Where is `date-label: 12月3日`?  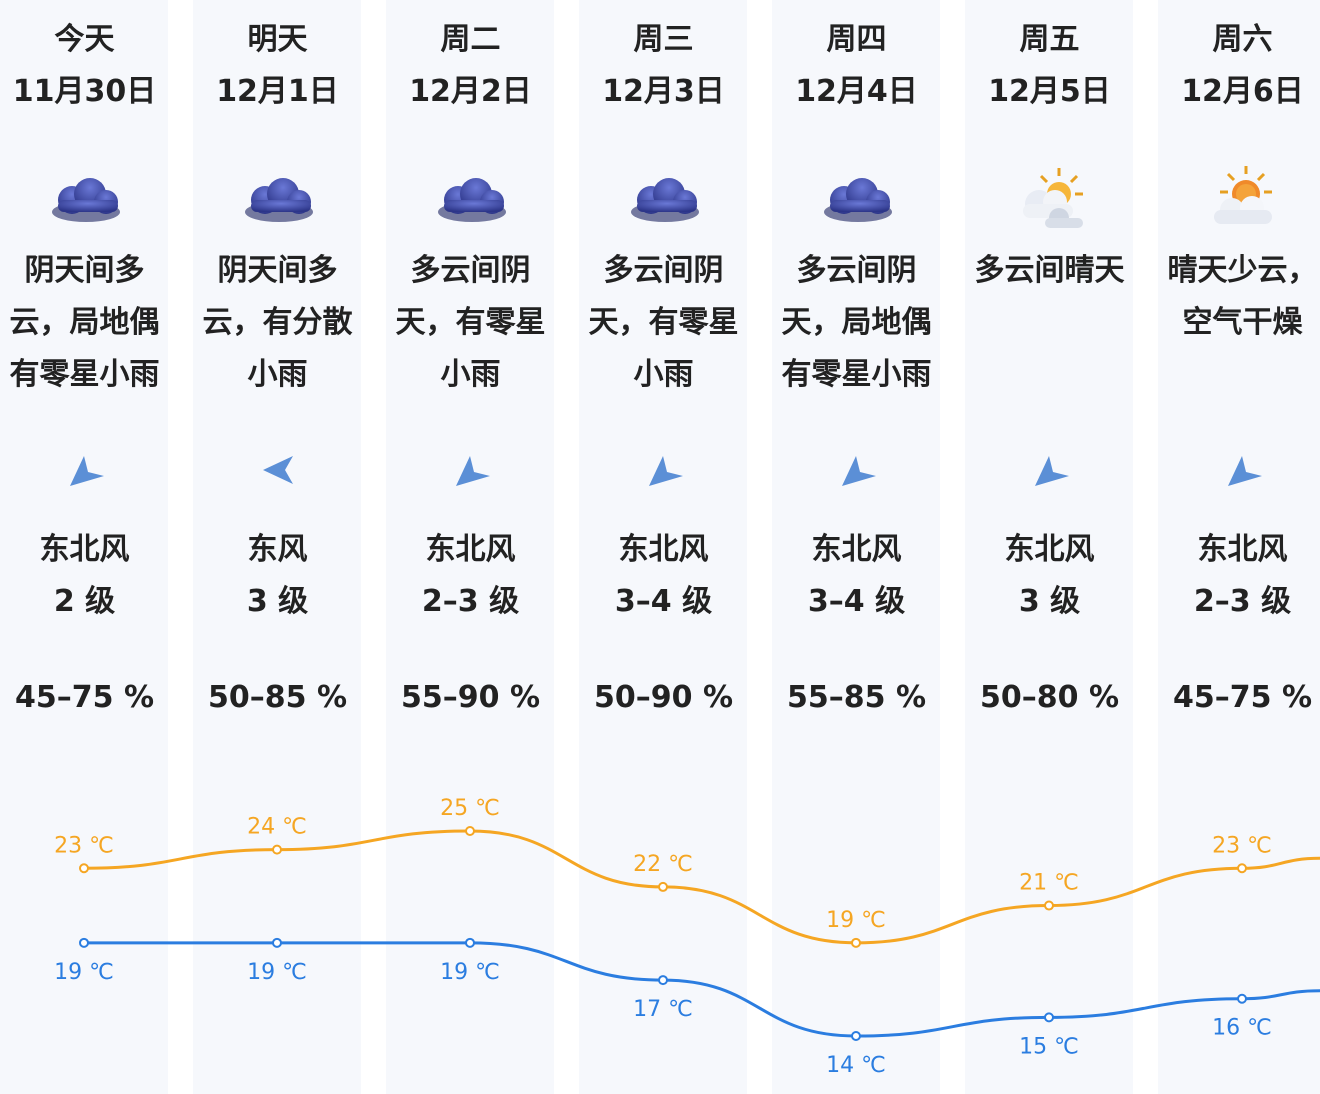
date-label: 12月3日 is located at coordinates (663, 91).